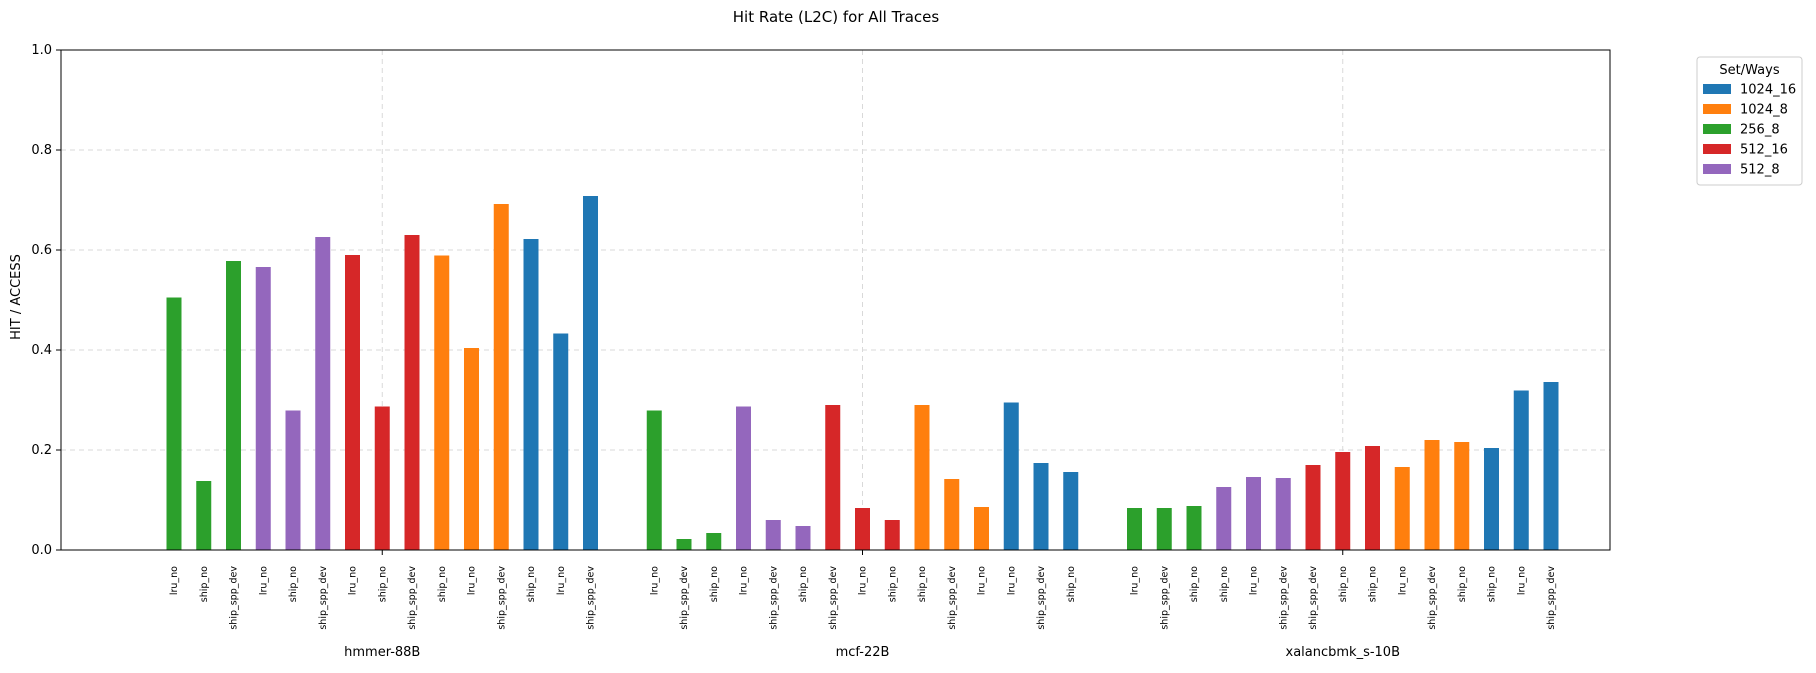 The image size is (1816, 673). Describe the element at coordinates (1768, 90) in the screenshot. I see `legend-label: 1024_16` at that location.